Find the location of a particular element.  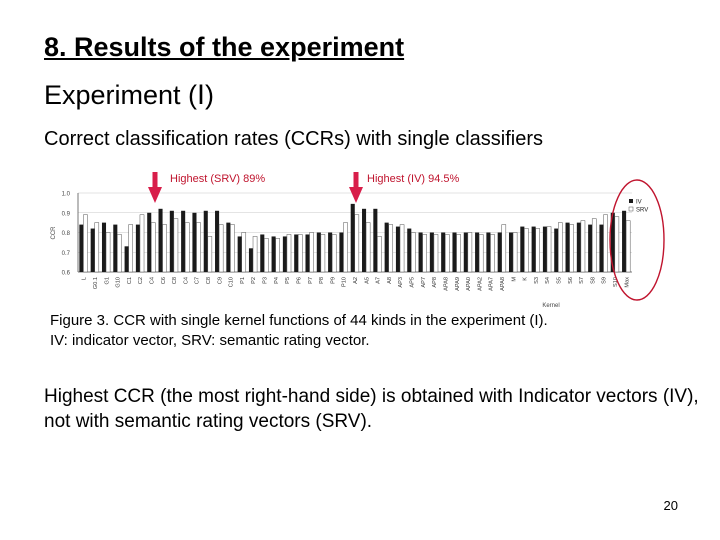

x-tick-label: C4 is located at coordinates (152, 280).